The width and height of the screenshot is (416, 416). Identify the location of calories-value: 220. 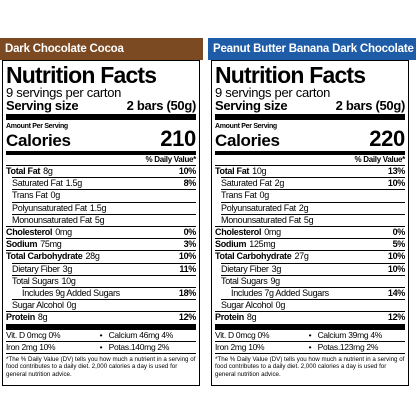
(387, 138).